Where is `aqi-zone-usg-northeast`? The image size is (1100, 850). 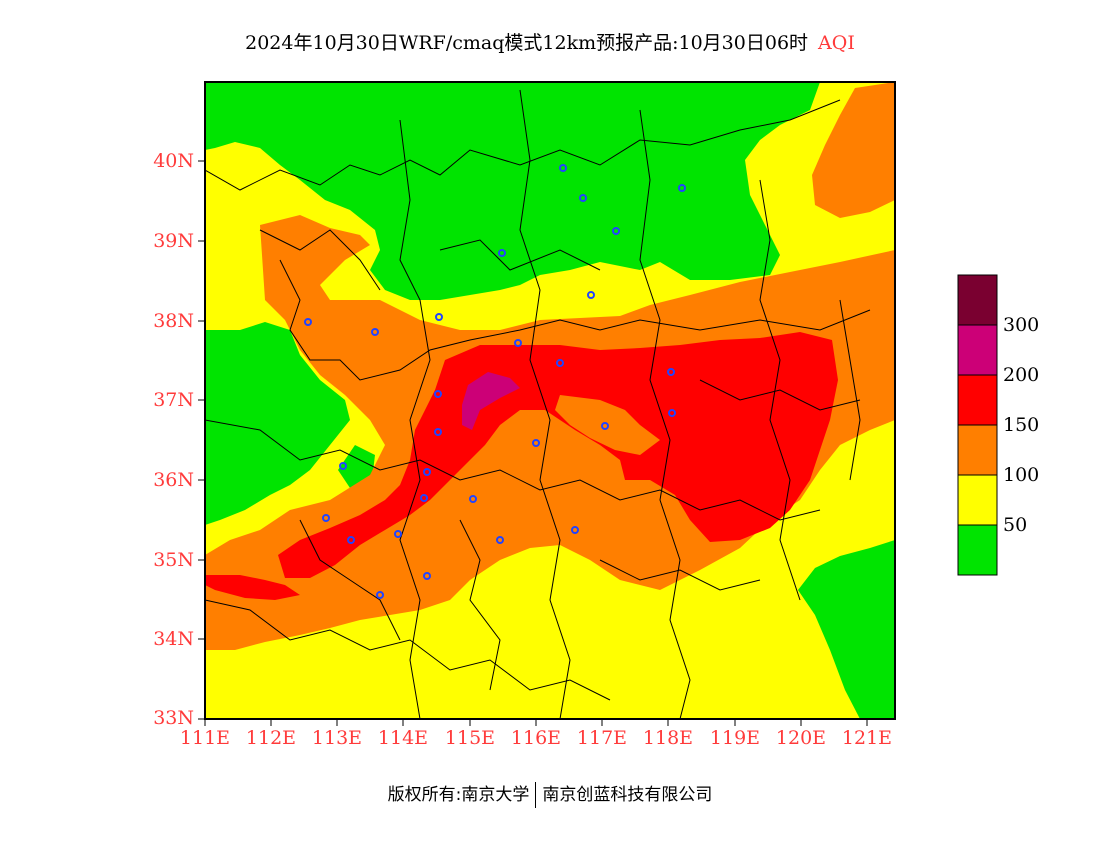
aqi-zone-usg-northeast is located at coordinates (853, 150).